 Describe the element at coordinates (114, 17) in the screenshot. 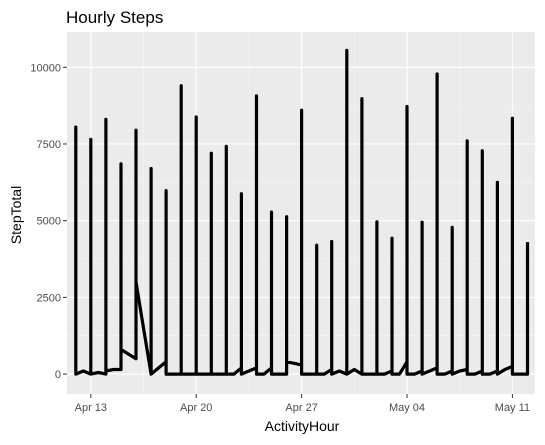

I see `chart-title: Hourly Steps` at that location.